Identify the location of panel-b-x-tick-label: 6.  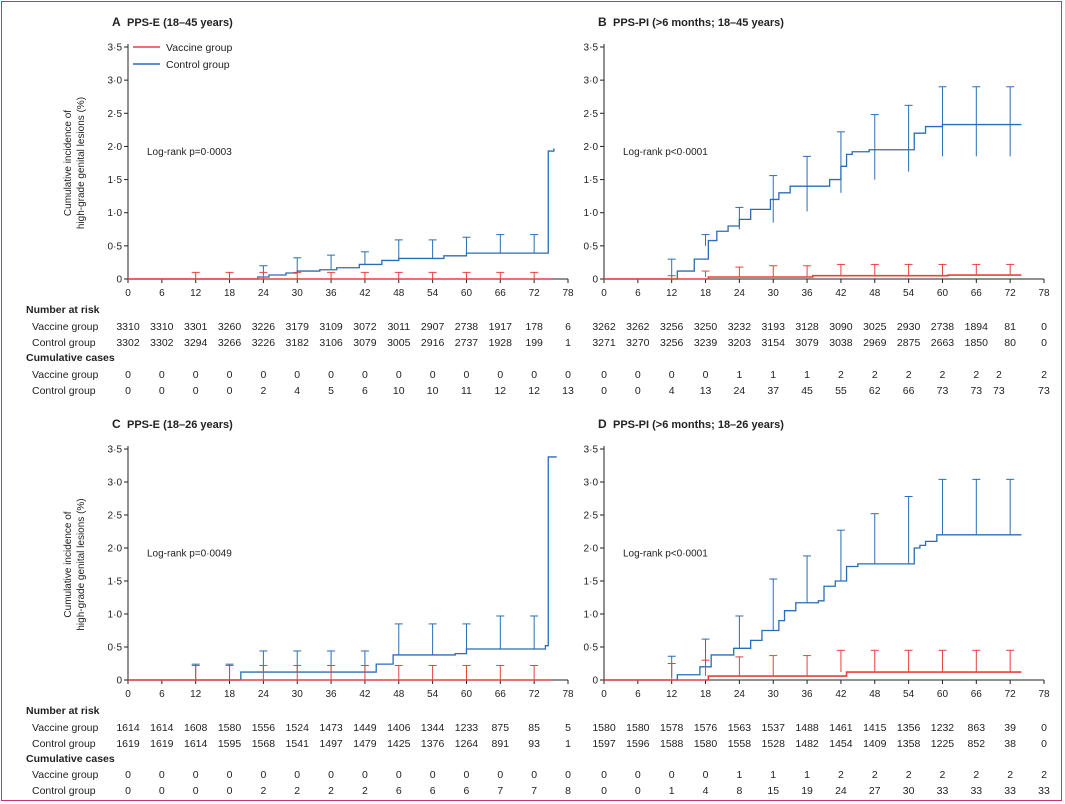
(638, 293).